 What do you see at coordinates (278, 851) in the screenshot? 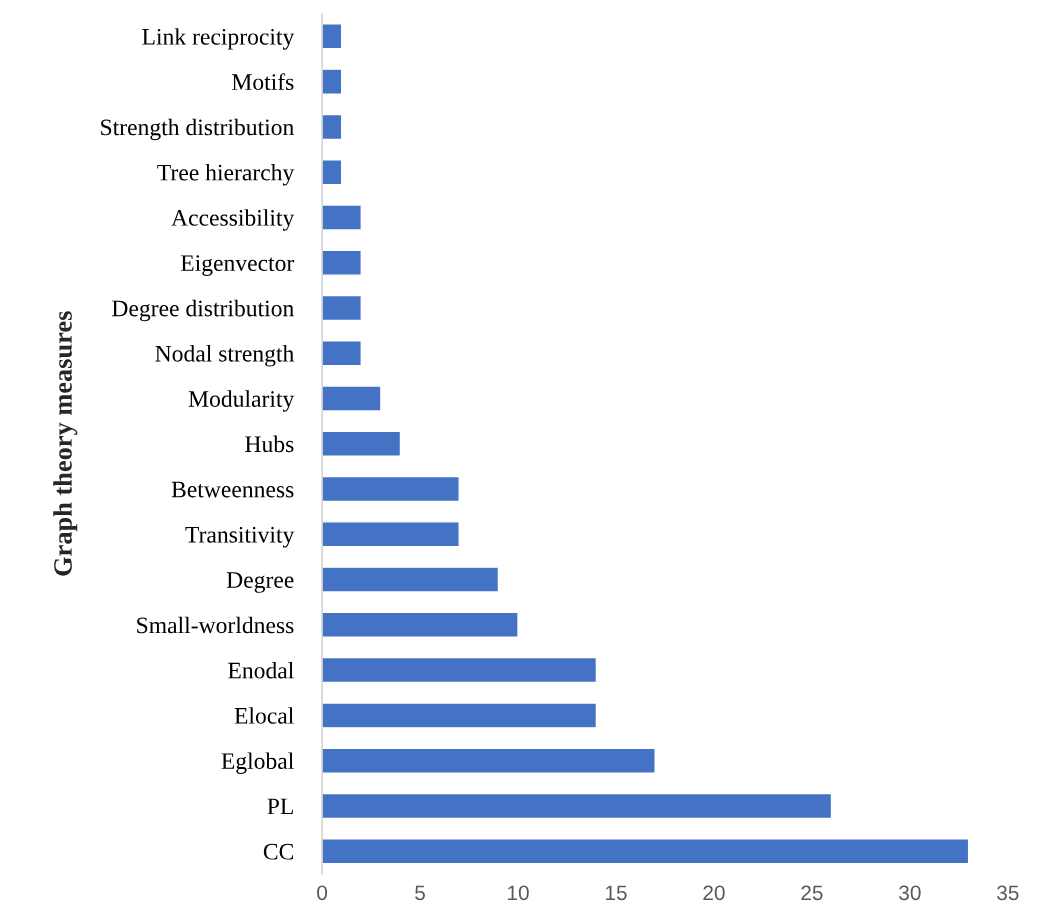
I see `y-tick-label: CC` at bounding box center [278, 851].